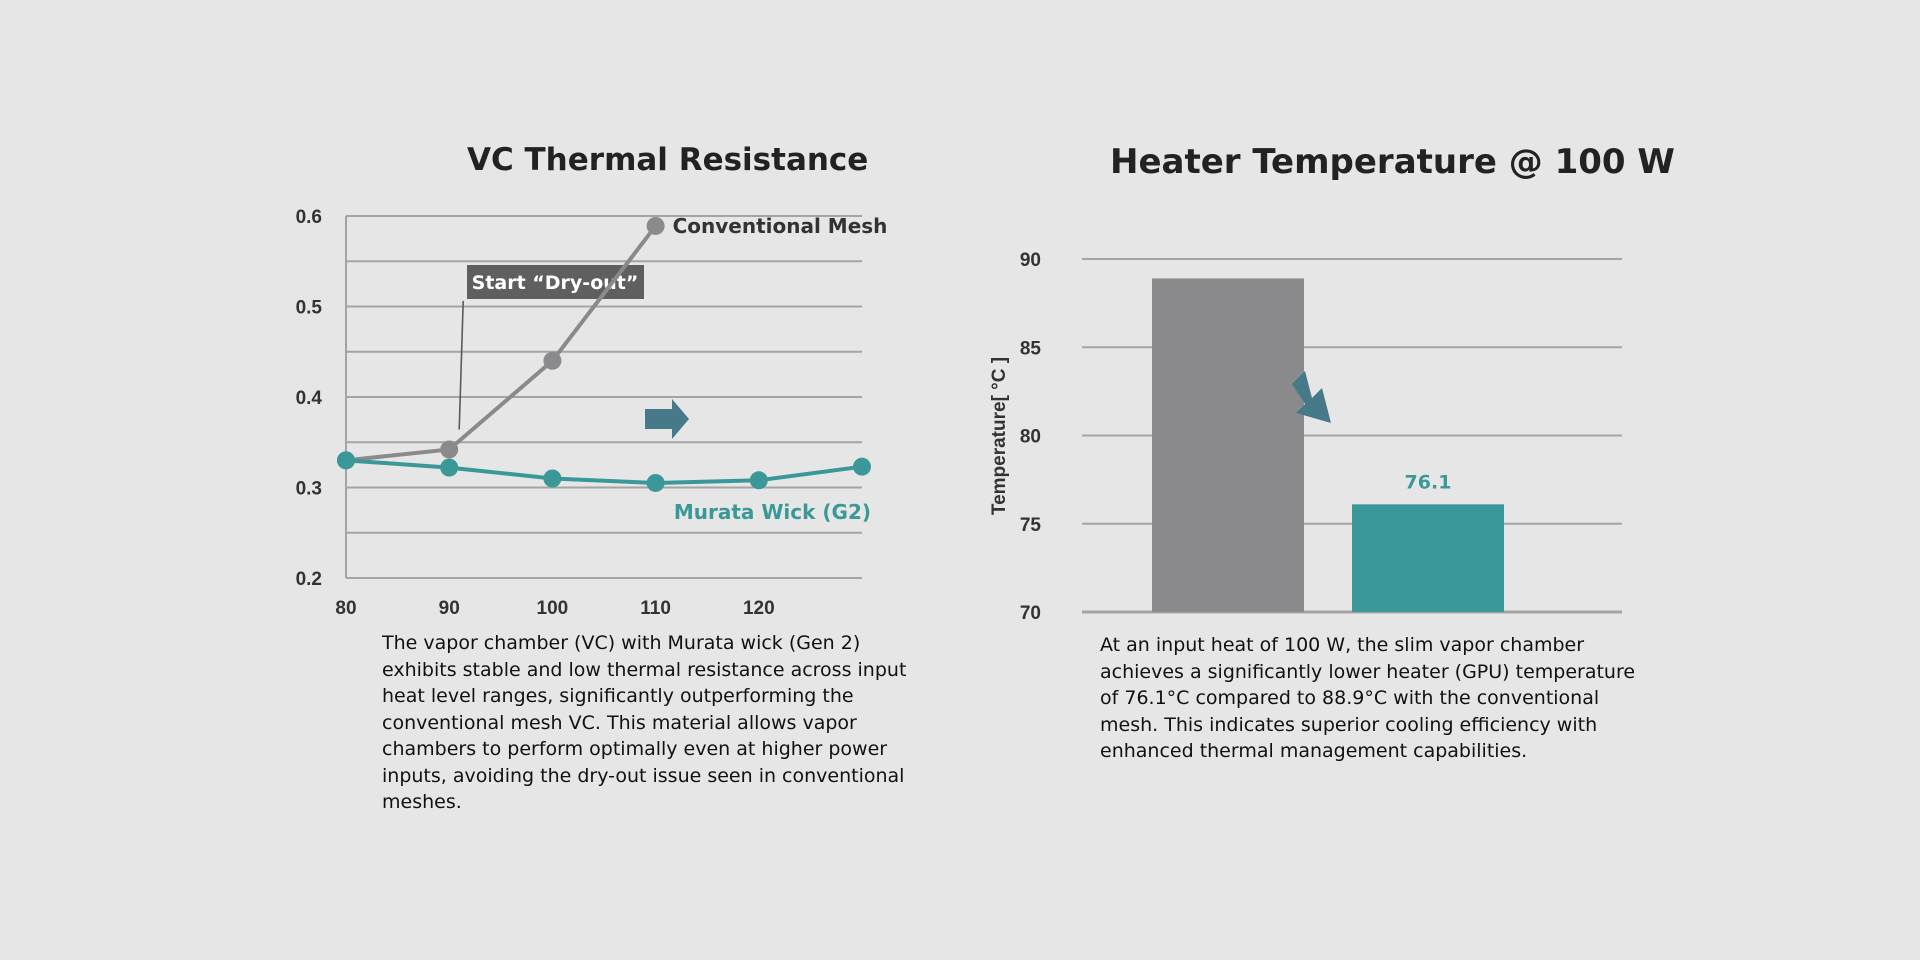 This screenshot has width=1920, height=960. Describe the element at coordinates (461, 365) in the screenshot. I see `callout-pointer` at that location.